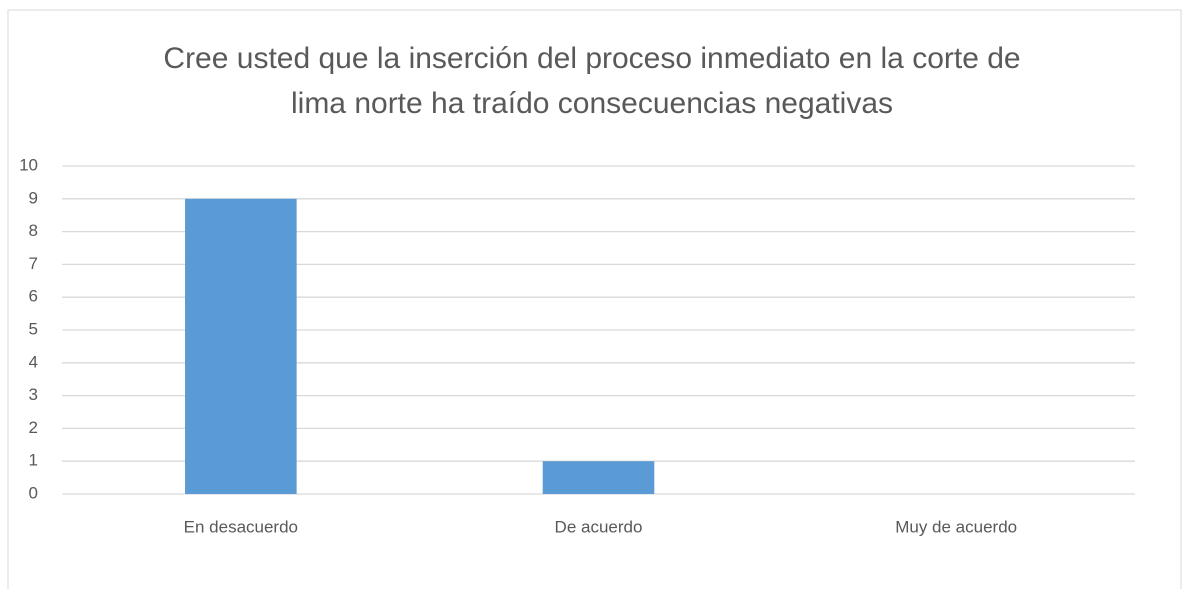 The width and height of the screenshot is (1184, 589). What do you see at coordinates (956, 526) in the screenshot?
I see `x-tick-label: Muy de acuerdo` at bounding box center [956, 526].